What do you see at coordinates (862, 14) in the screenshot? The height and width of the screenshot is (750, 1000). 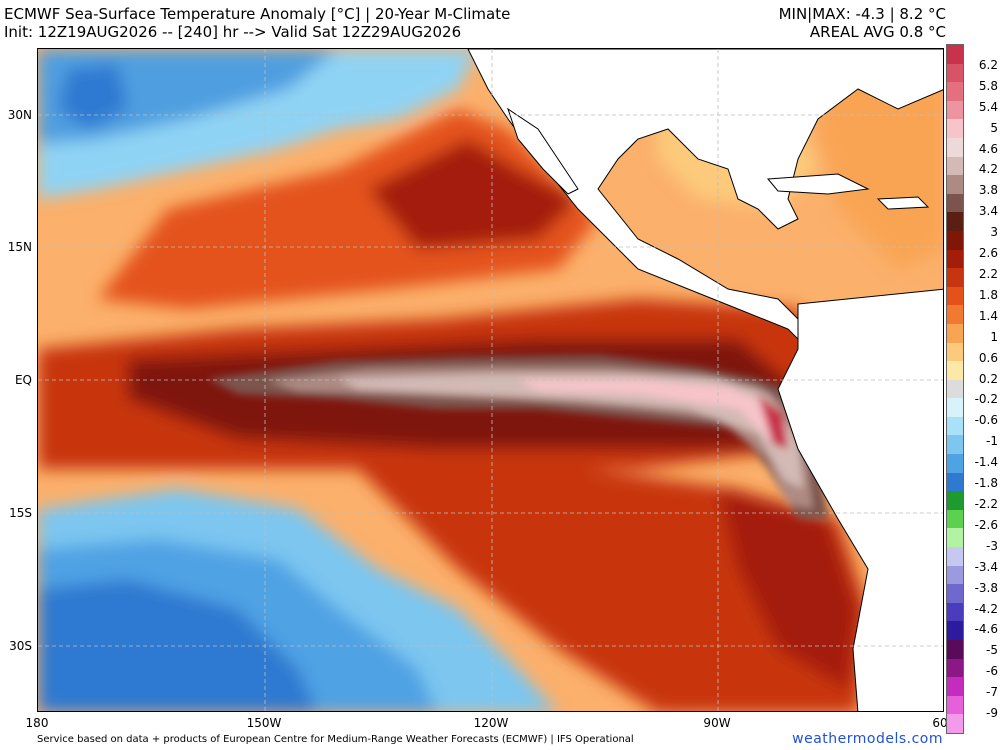 I see `min-max-readout: MIN|MAX: -4.3 | 8.2 °C` at bounding box center [862, 14].